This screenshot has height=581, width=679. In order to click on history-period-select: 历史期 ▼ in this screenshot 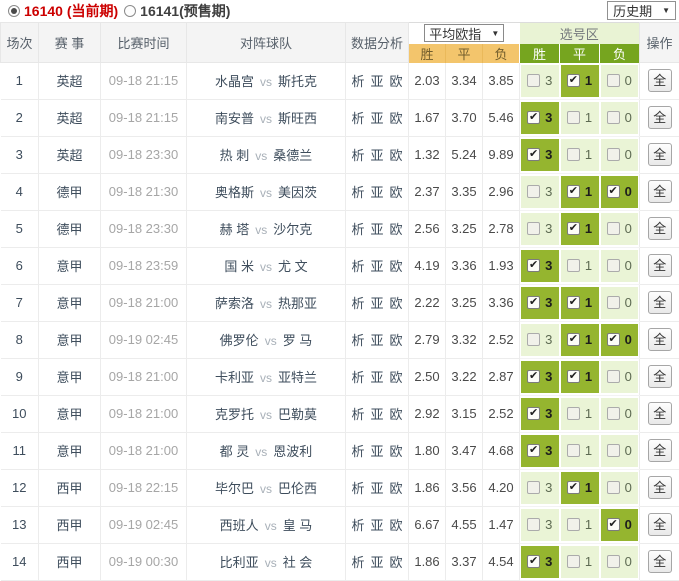, I will do `click(641, 10)`.